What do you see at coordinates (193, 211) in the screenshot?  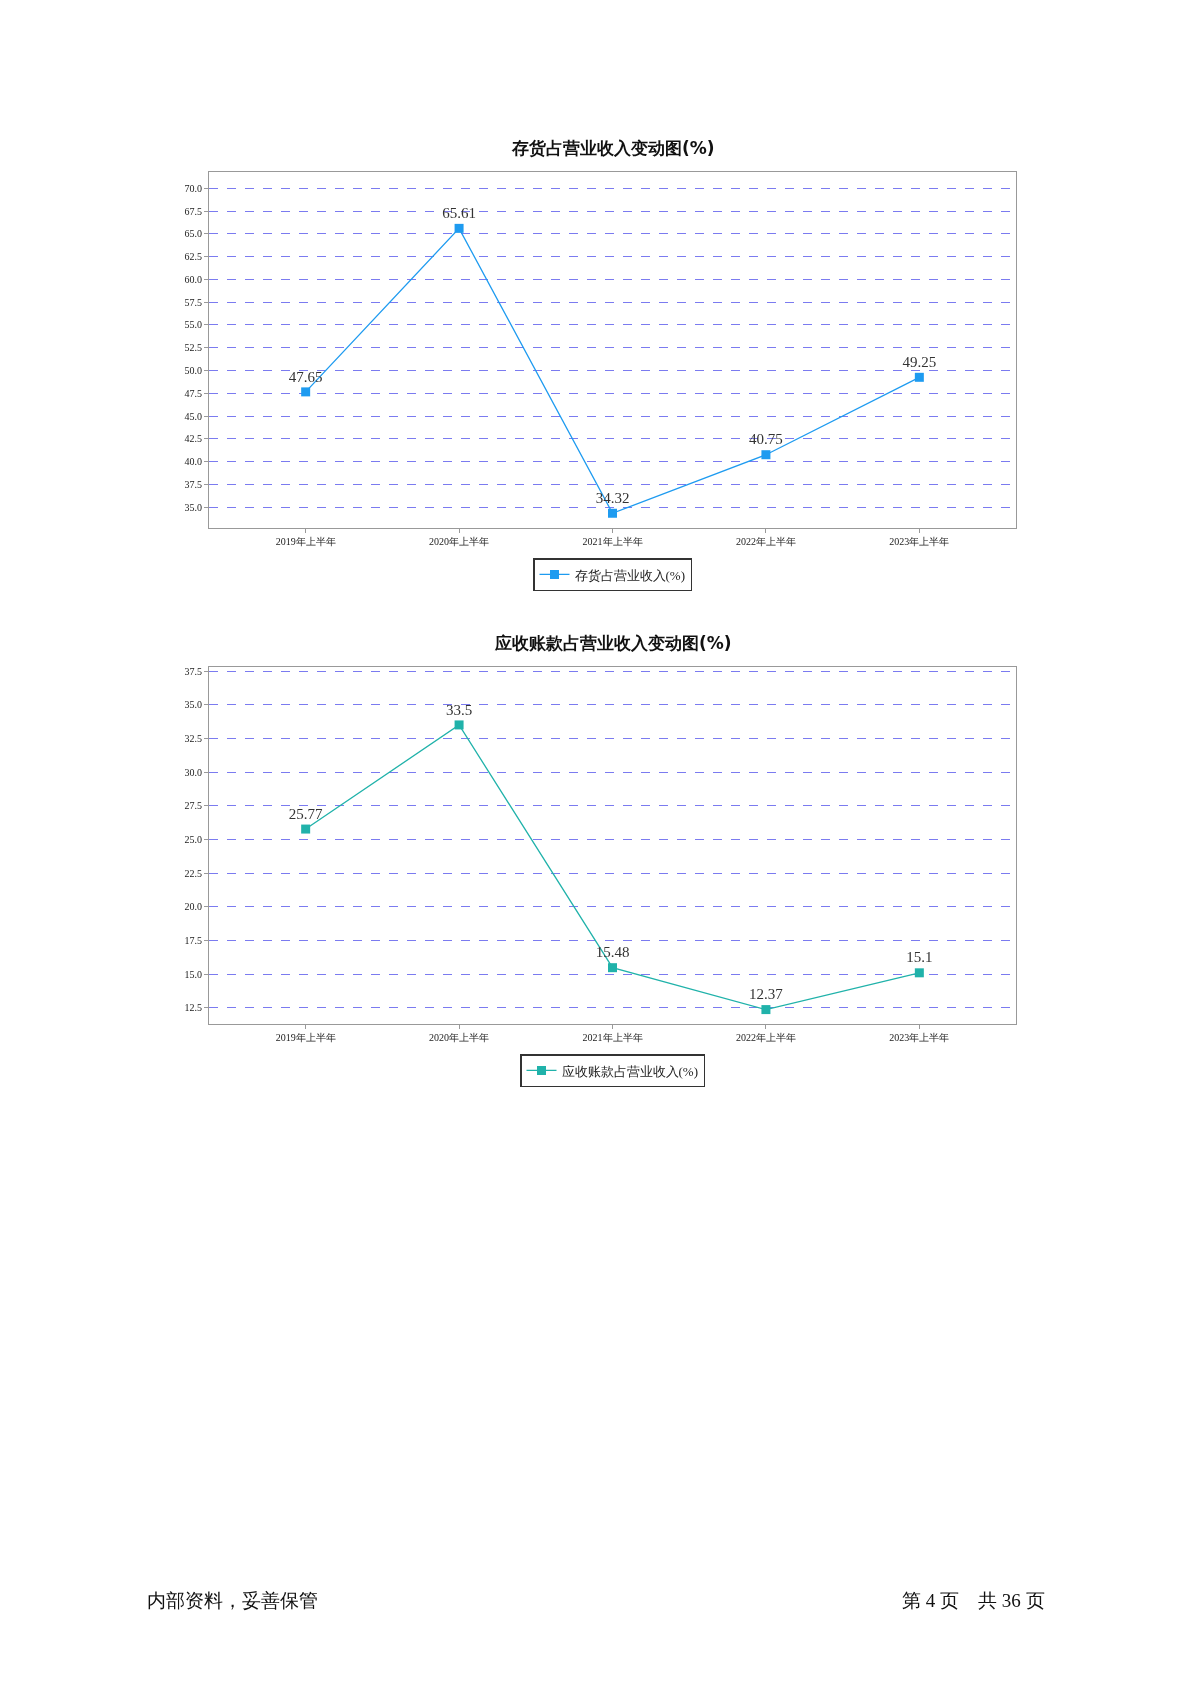 I see `y-tick-label: 67.5` at bounding box center [193, 211].